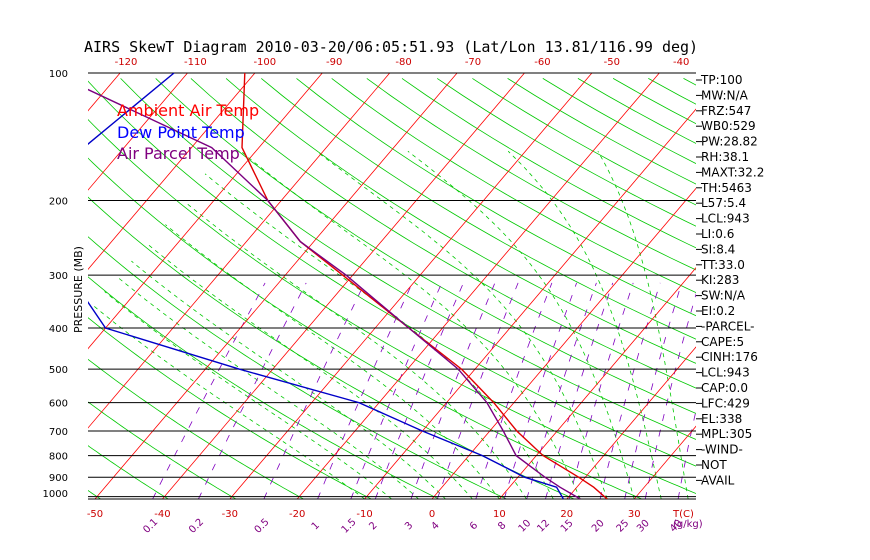 The image size is (870, 560). What do you see at coordinates (195, 62) in the screenshot?
I see `top-temp-tick-label: -110` at bounding box center [195, 62].